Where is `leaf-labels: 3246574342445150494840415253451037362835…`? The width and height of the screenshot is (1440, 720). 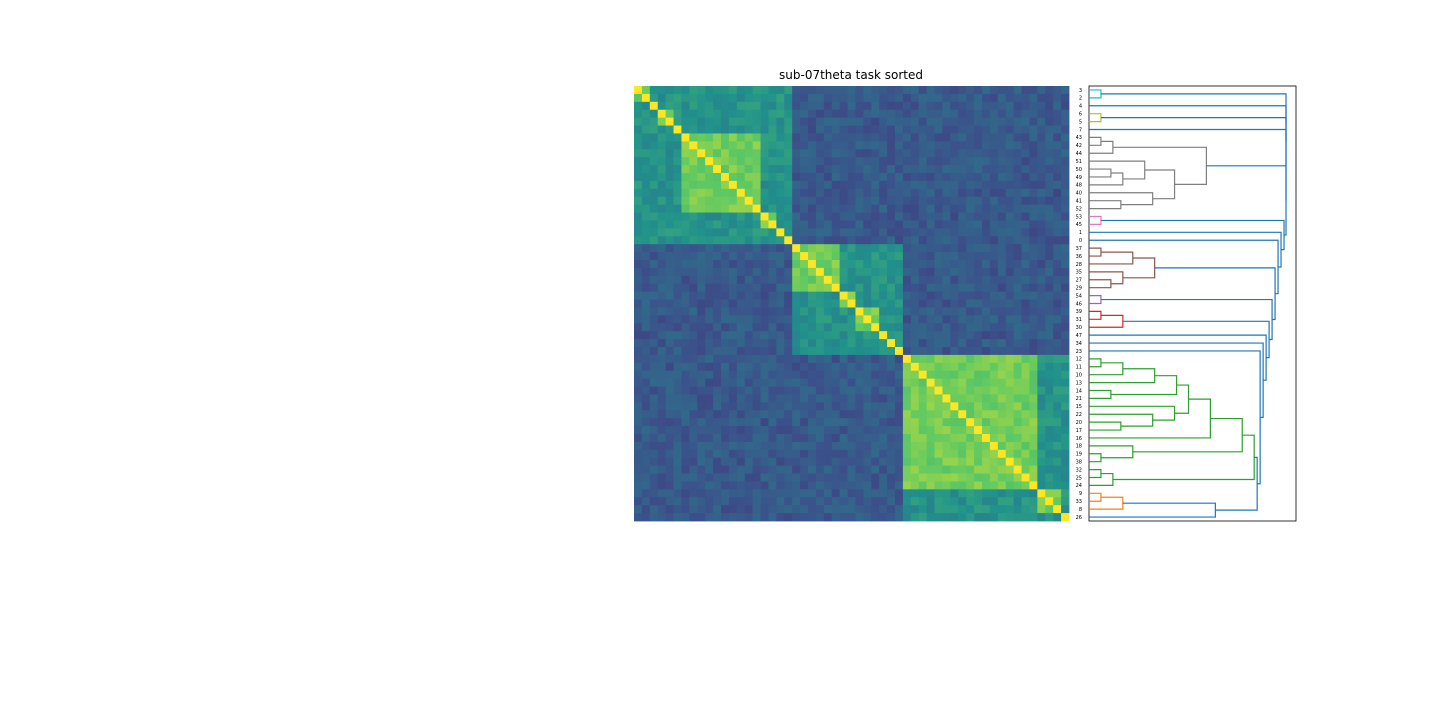
leaf-labels: 3246574342445150494840415253451037362835… is located at coordinates (1079, 304).